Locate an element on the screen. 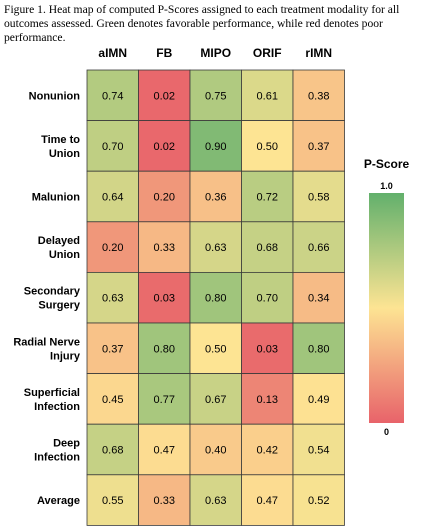 This screenshot has width=432, height=532. cell-value: 0.68 is located at coordinates (267, 248).